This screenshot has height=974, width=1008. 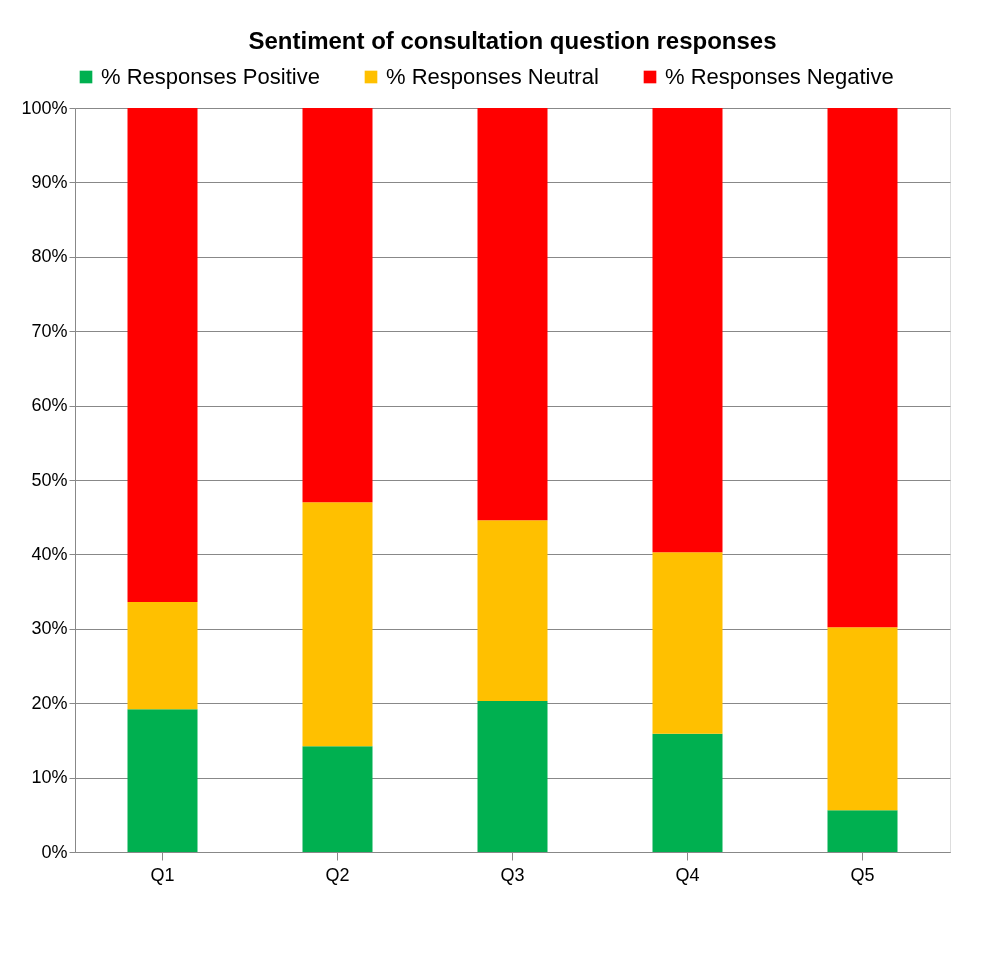 What do you see at coordinates (49, 330) in the screenshot?
I see `y-tick-label: 70%` at bounding box center [49, 330].